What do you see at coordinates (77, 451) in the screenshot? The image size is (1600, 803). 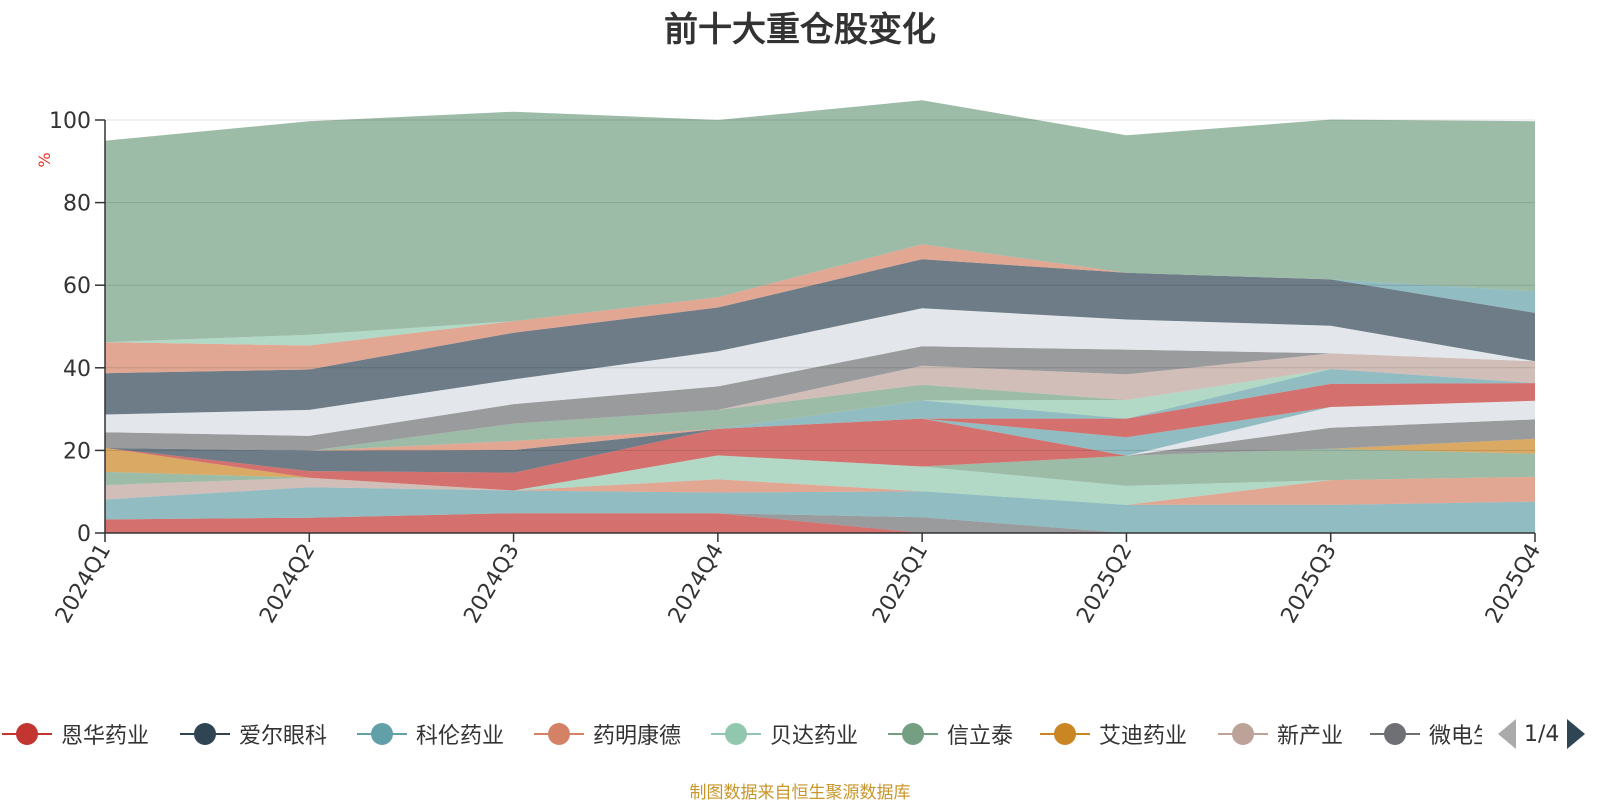 I see `y-tick-label: 20` at bounding box center [77, 451].